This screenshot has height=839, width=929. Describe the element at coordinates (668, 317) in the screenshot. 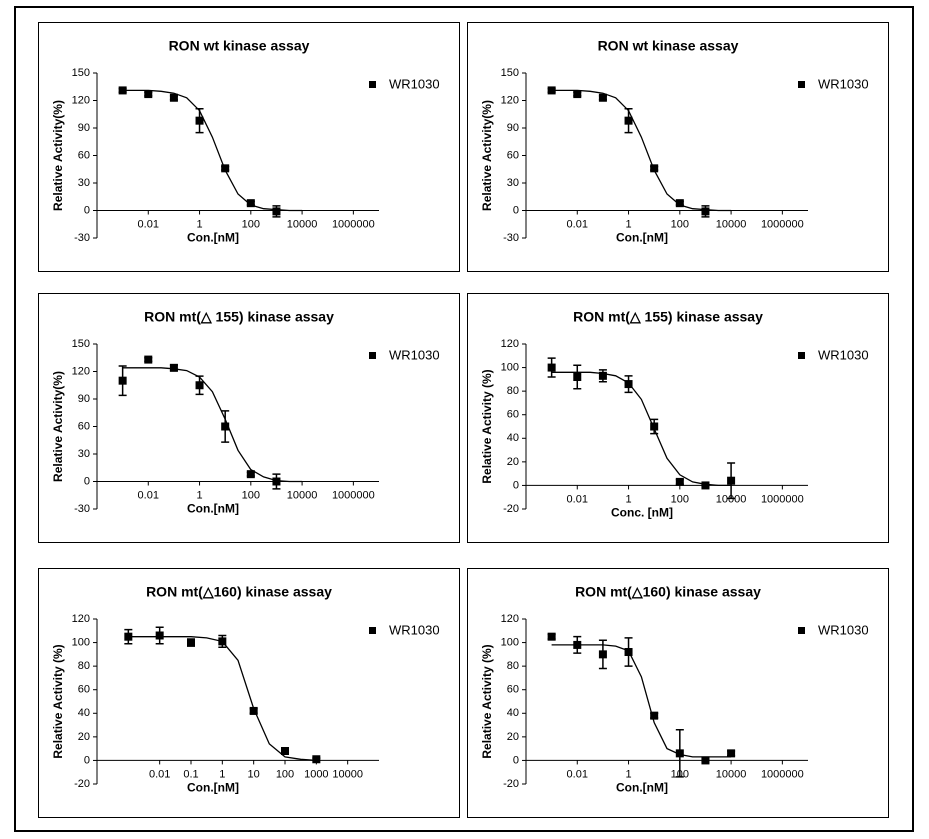

I see `chart-title: RON mt(△ 155) kinase assay` at that location.